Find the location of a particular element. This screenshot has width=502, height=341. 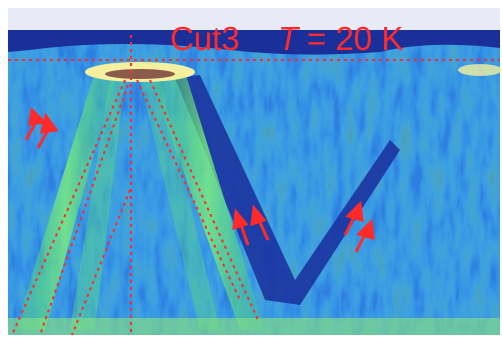

bottom-band is located at coordinates (254, 326).